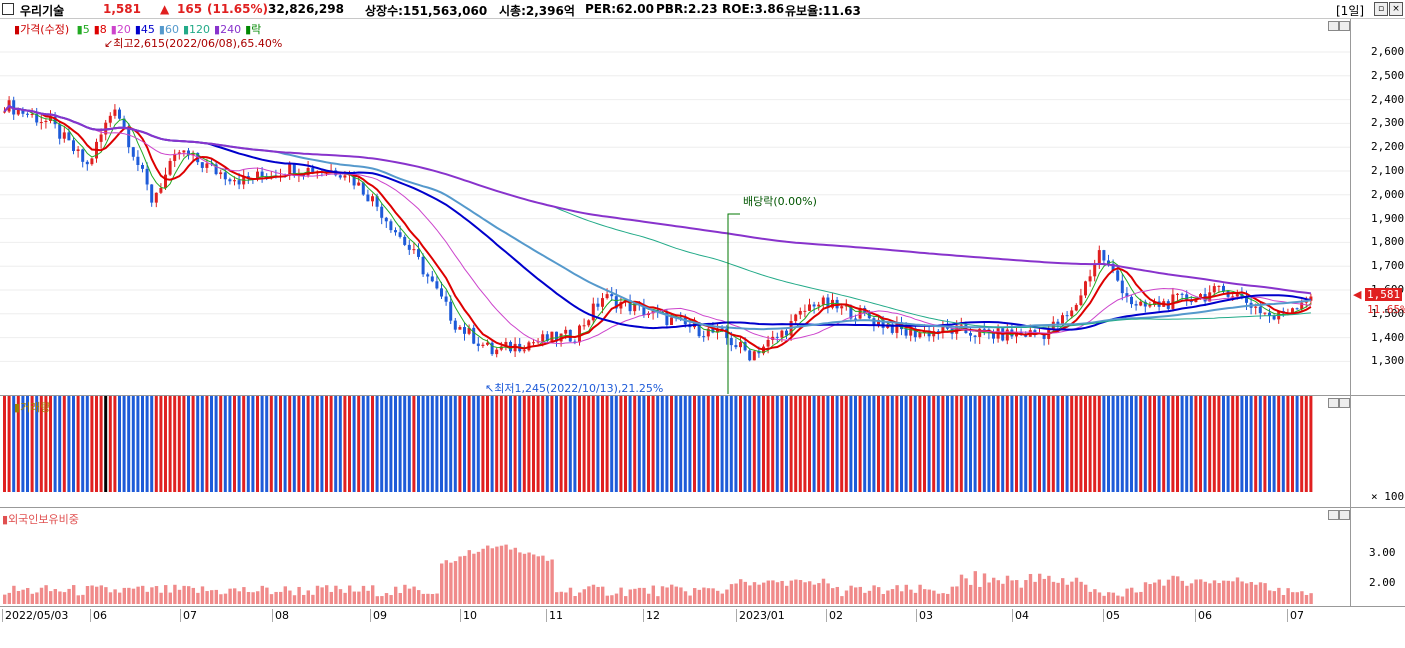 The width and height of the screenshot is (1405, 648). Describe the element at coordinates (1350, 11) in the screenshot. I see `period-button: [1일]` at that location.